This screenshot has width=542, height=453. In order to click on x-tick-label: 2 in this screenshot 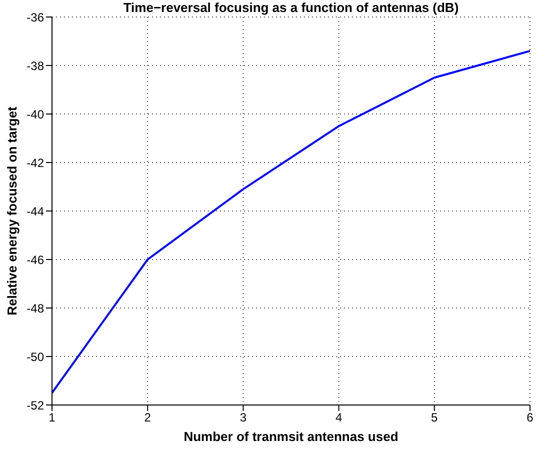, I will do `click(148, 417)`.